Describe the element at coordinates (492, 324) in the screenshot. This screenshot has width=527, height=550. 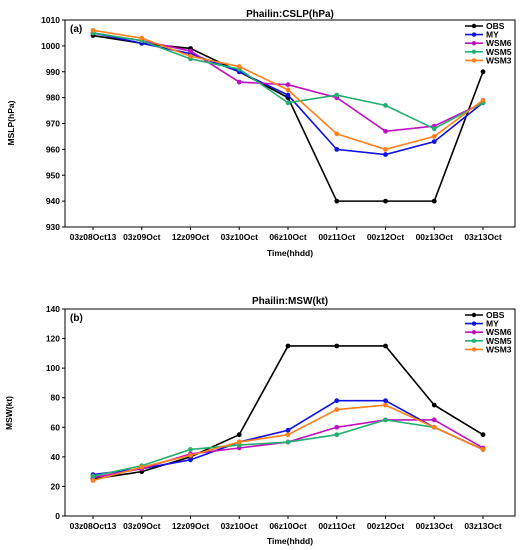
I see `legend-label-my: MY` at that location.